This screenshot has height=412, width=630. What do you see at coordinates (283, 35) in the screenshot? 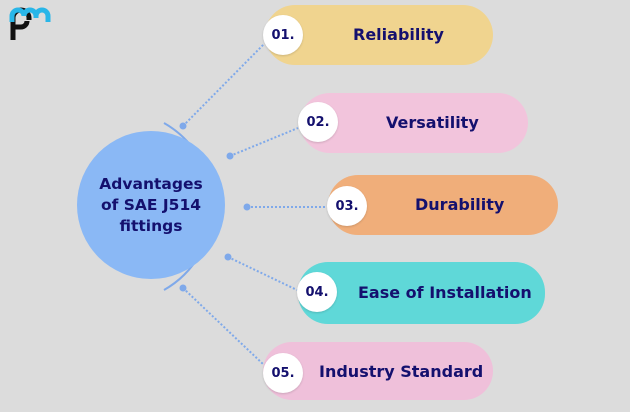
I see `item-number-1: 01.` at bounding box center [283, 35].